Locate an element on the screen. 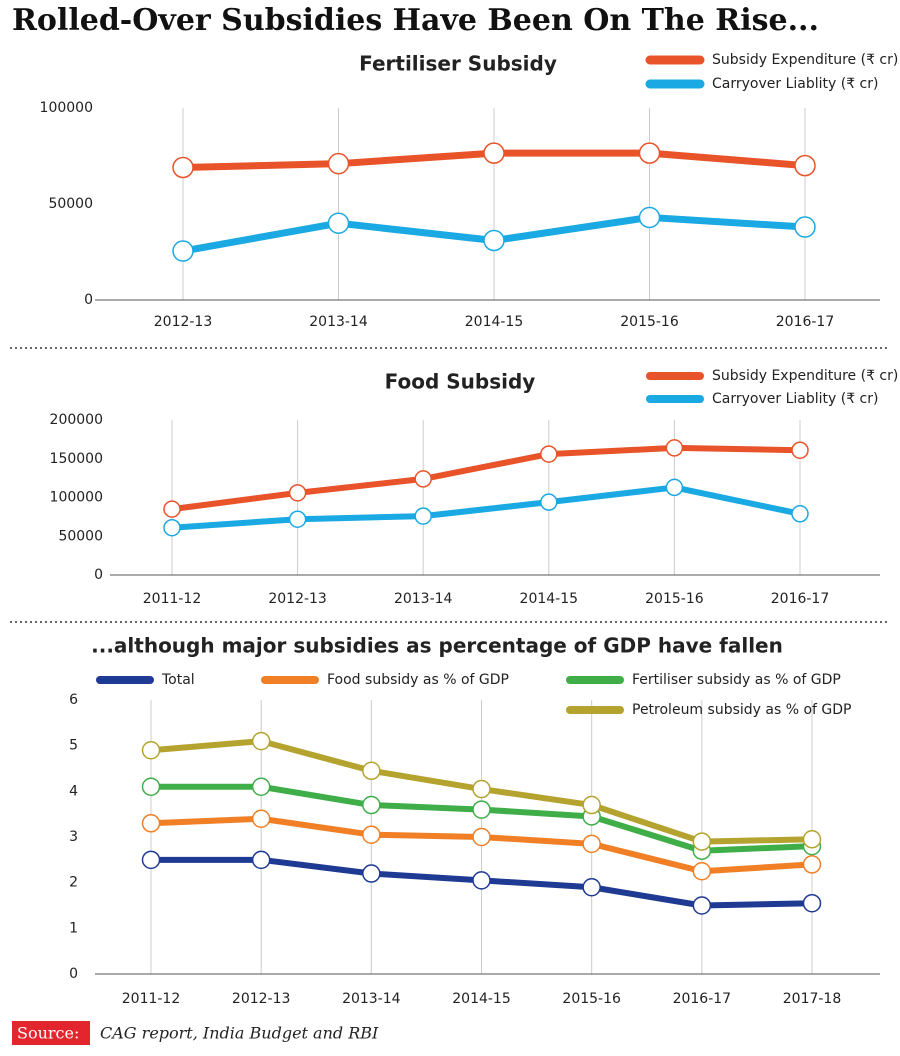 The height and width of the screenshot is (1056, 900). y-tick-label: 5 is located at coordinates (73, 746).